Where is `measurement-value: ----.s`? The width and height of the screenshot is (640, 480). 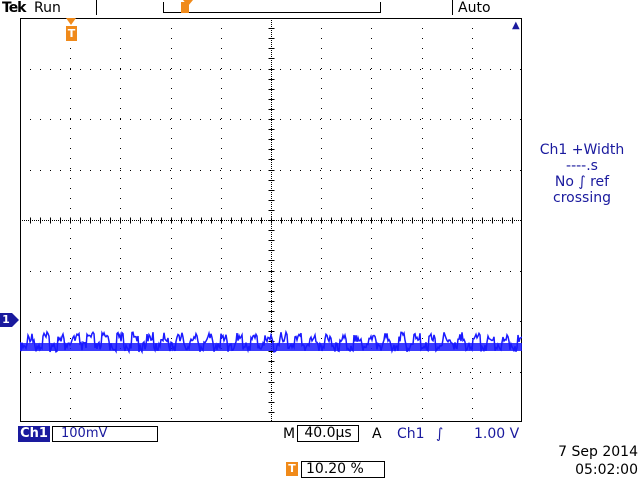
measurement-value: ----.s is located at coordinates (582, 166).